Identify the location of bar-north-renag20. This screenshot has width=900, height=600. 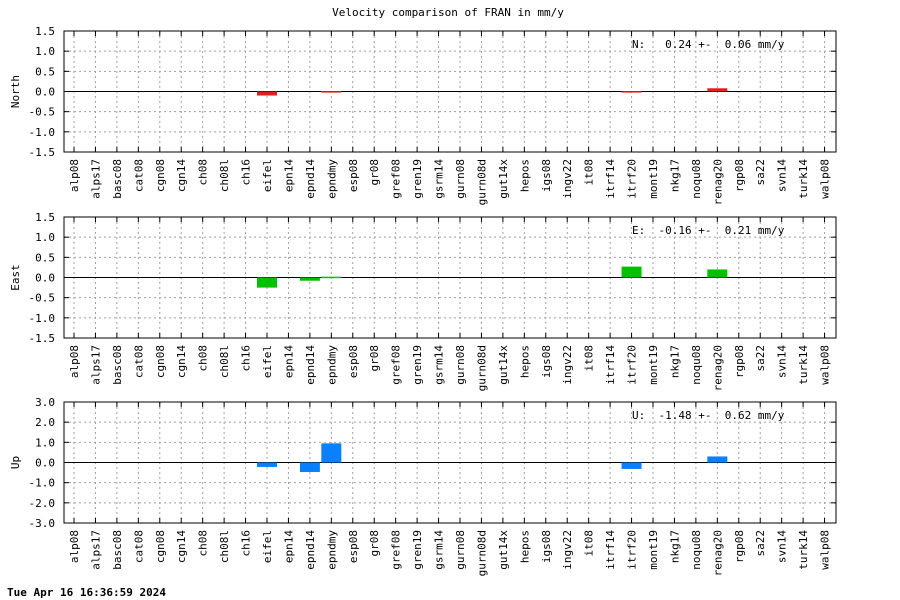
(717, 90).